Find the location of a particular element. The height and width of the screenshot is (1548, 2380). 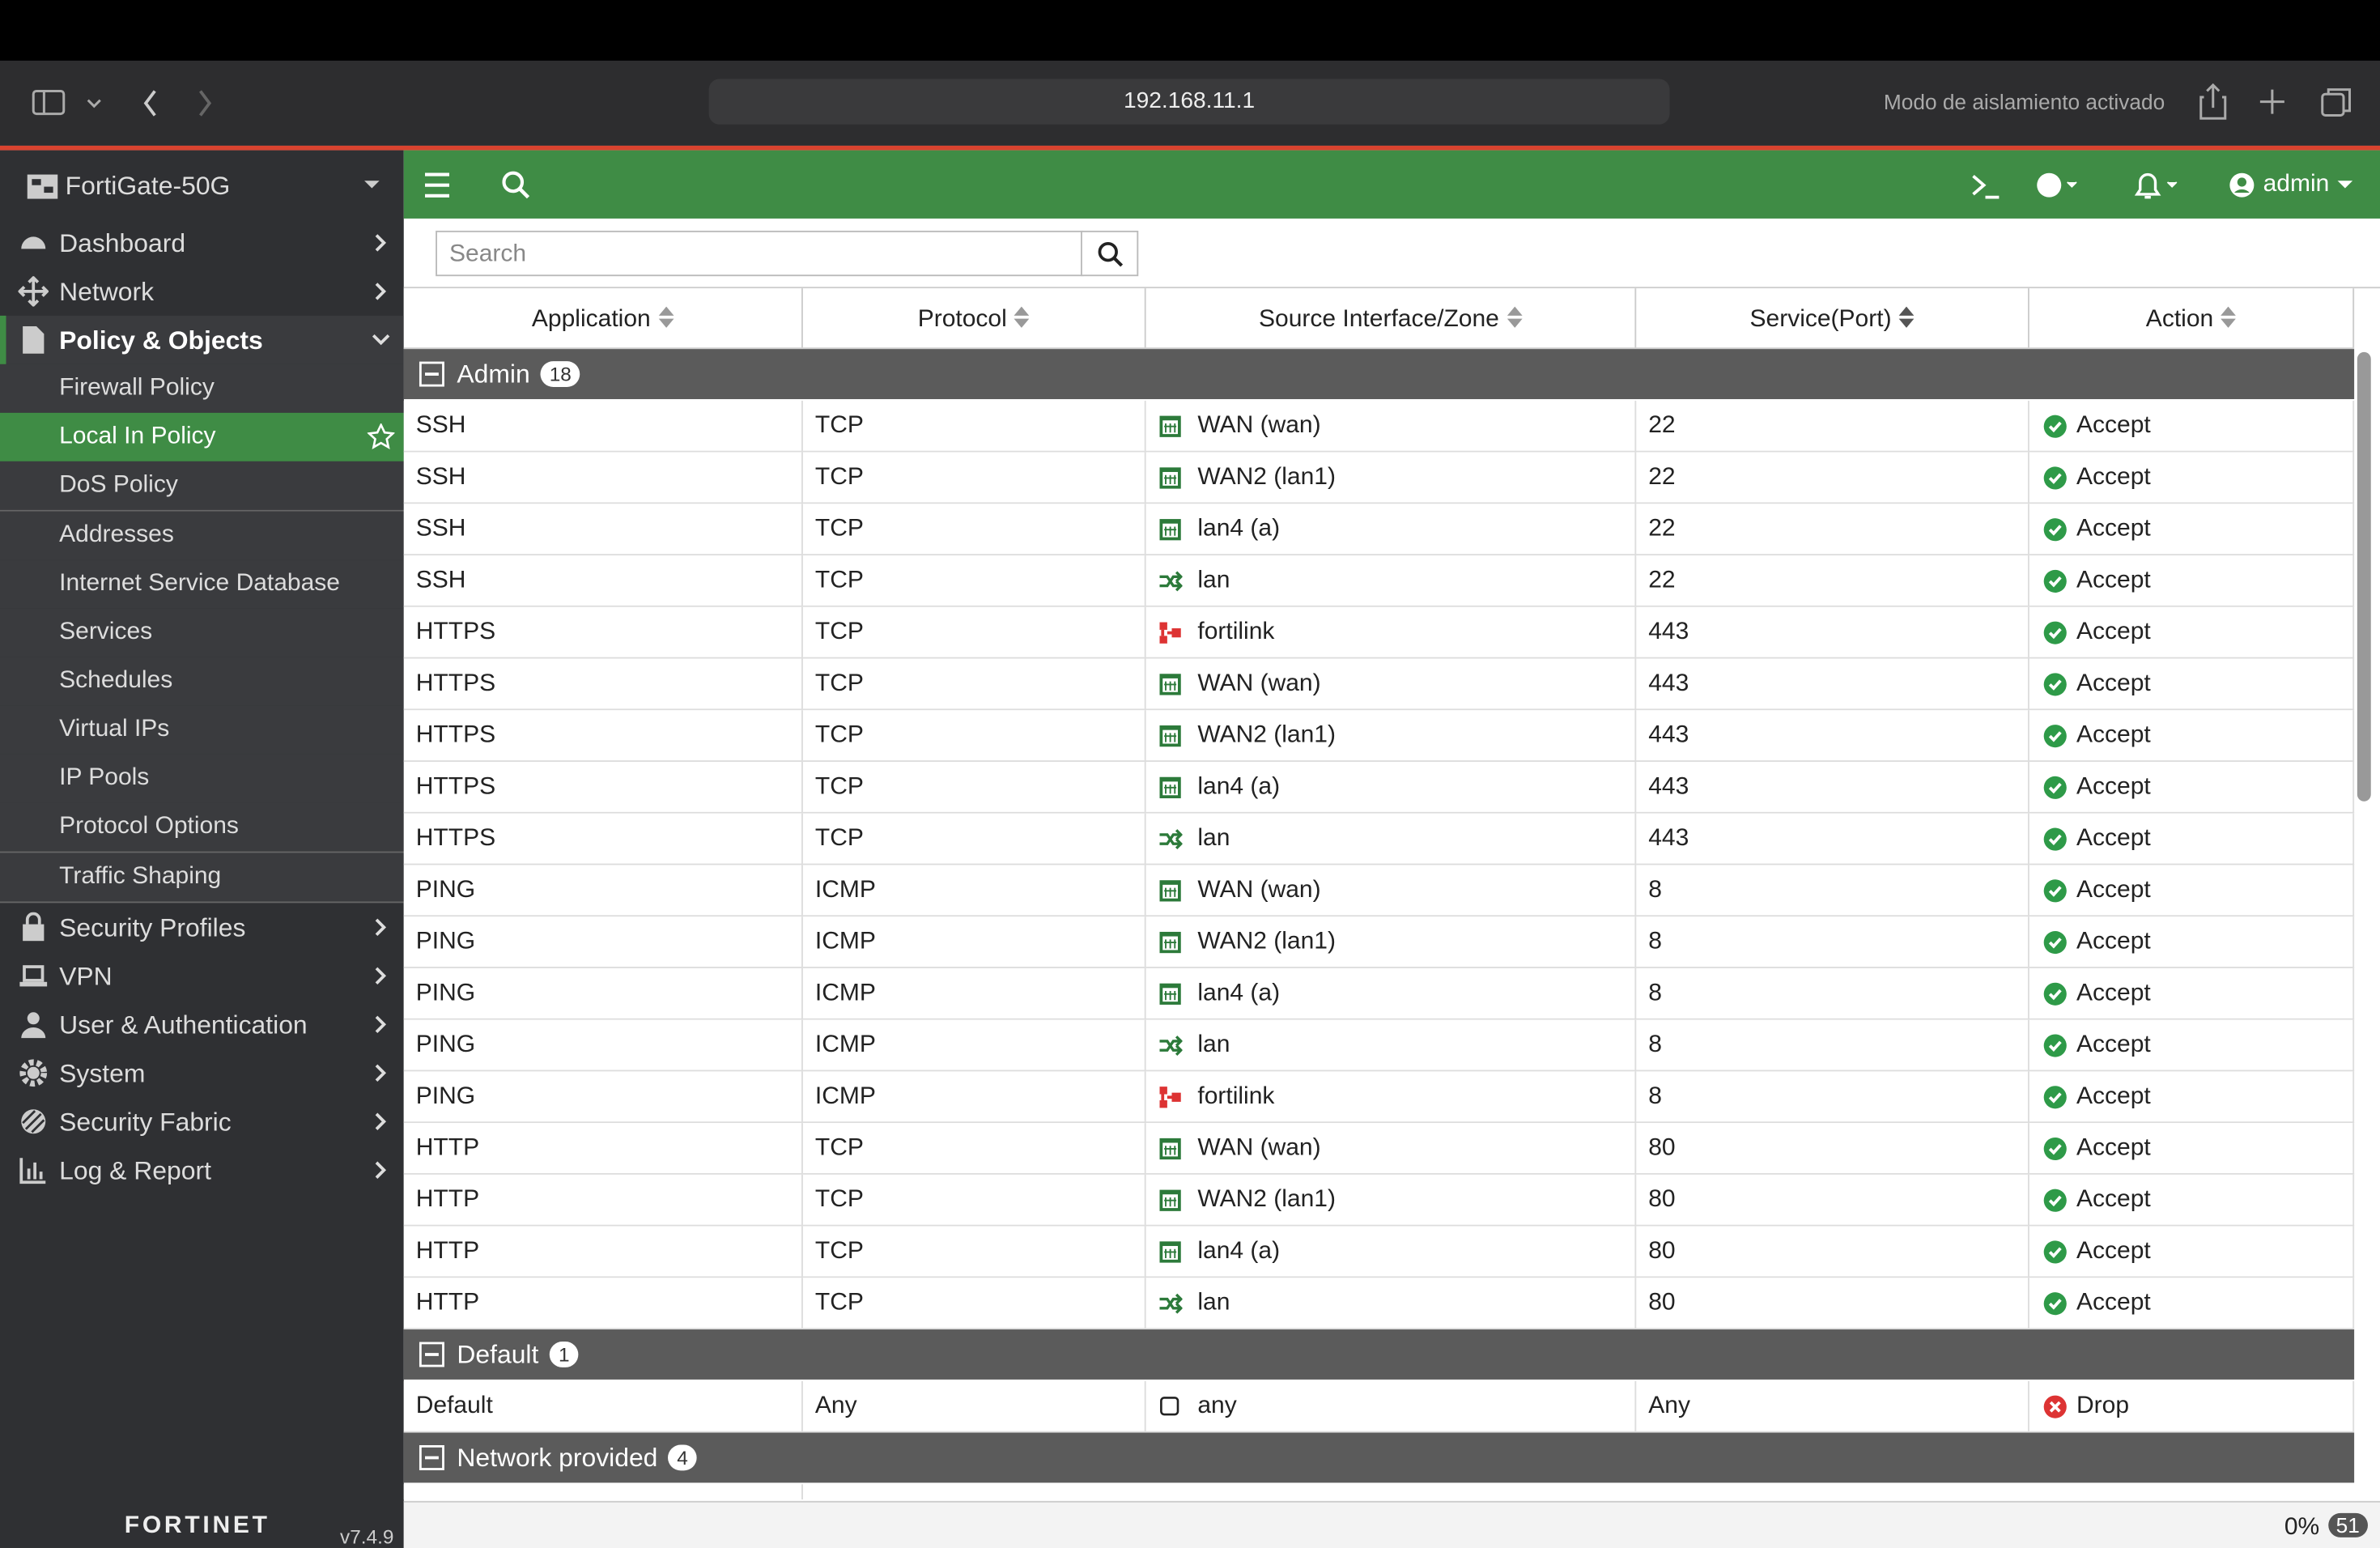

menu-item: Network is located at coordinates (202, 291).